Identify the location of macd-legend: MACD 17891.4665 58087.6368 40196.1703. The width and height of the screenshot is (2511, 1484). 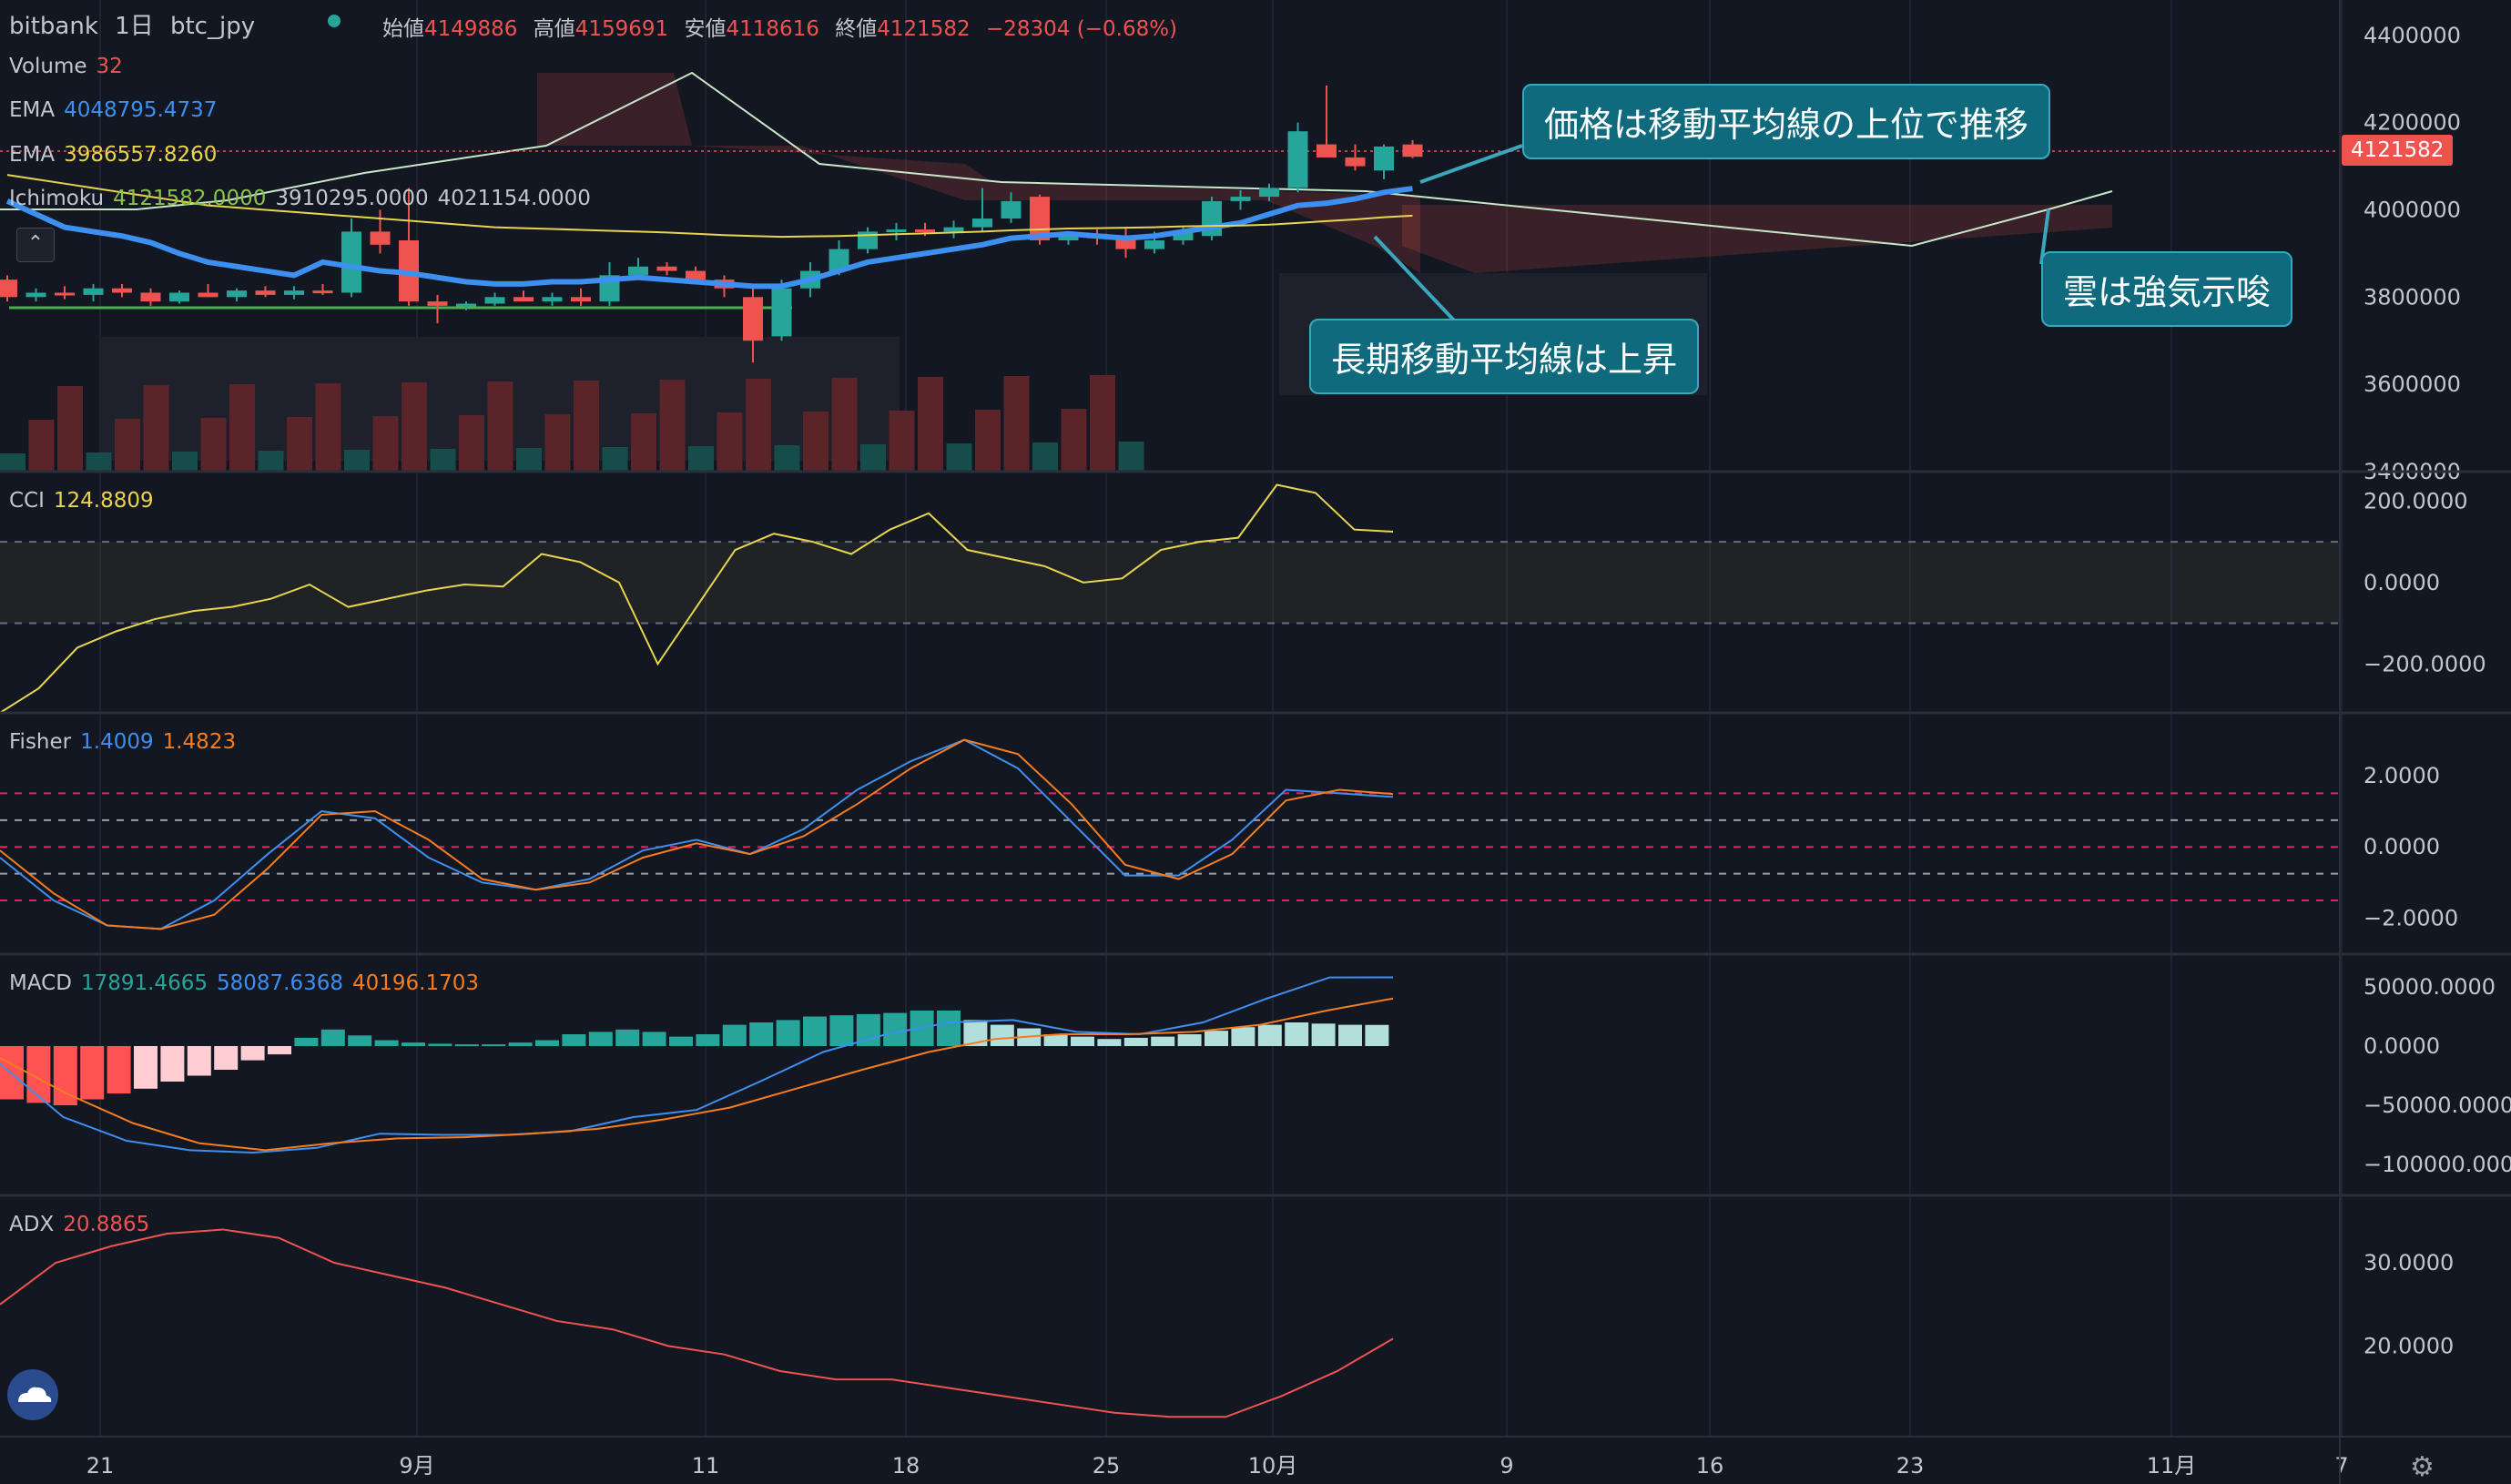
(244, 983).